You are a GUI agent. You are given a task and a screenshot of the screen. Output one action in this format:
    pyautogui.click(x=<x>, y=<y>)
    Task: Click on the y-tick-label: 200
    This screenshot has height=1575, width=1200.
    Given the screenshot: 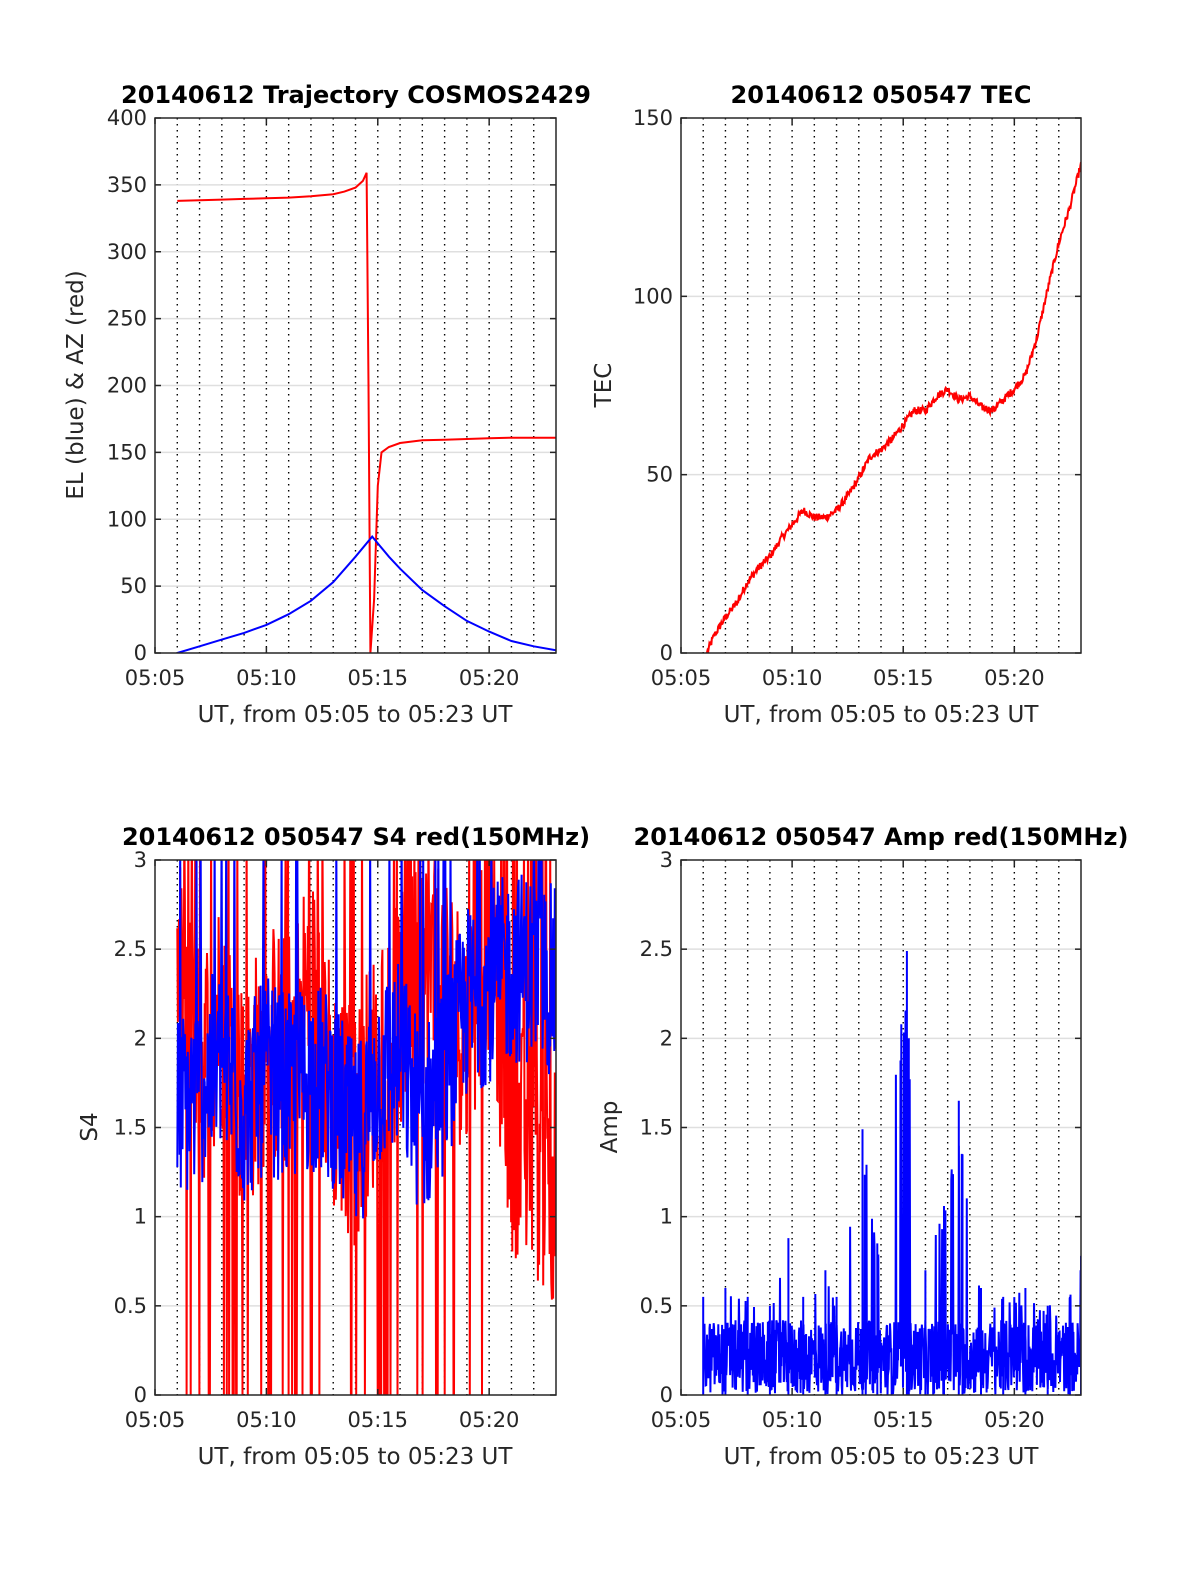 What is the action you would take?
    pyautogui.click(x=127, y=386)
    